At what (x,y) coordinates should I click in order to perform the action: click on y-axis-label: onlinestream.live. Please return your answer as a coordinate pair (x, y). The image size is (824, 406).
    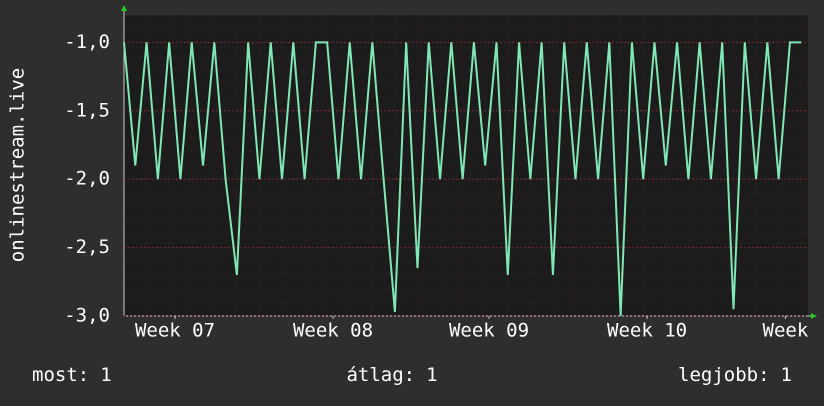
    Looking at the image, I should click on (18, 165).